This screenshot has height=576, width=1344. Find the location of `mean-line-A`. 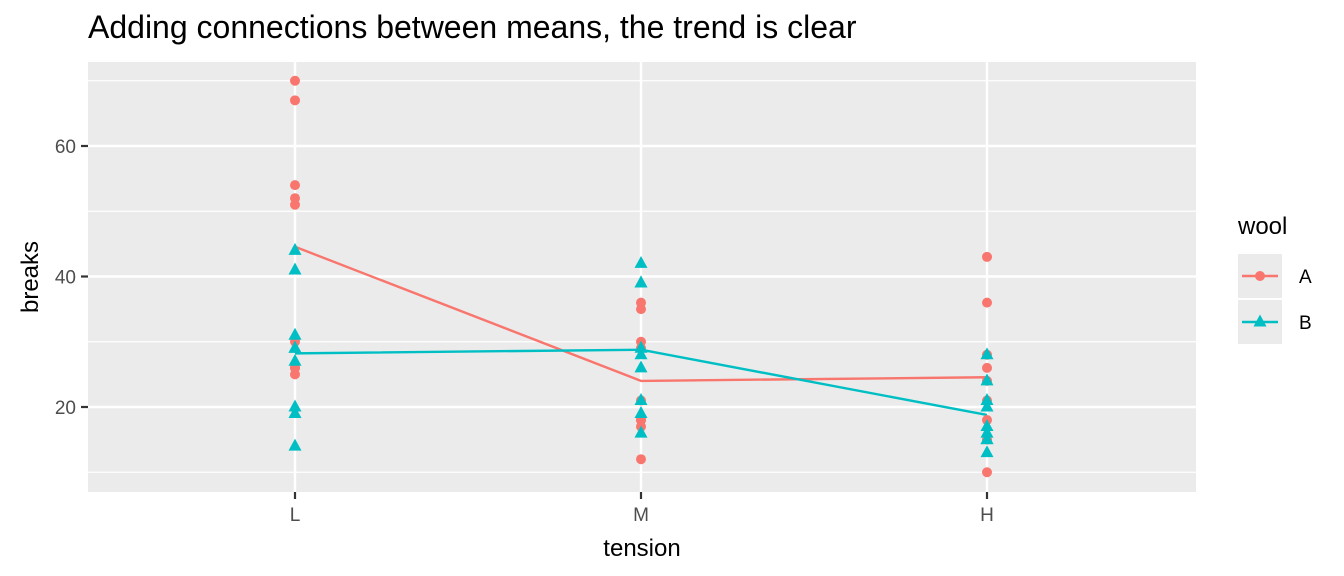

mean-line-A is located at coordinates (641, 314).